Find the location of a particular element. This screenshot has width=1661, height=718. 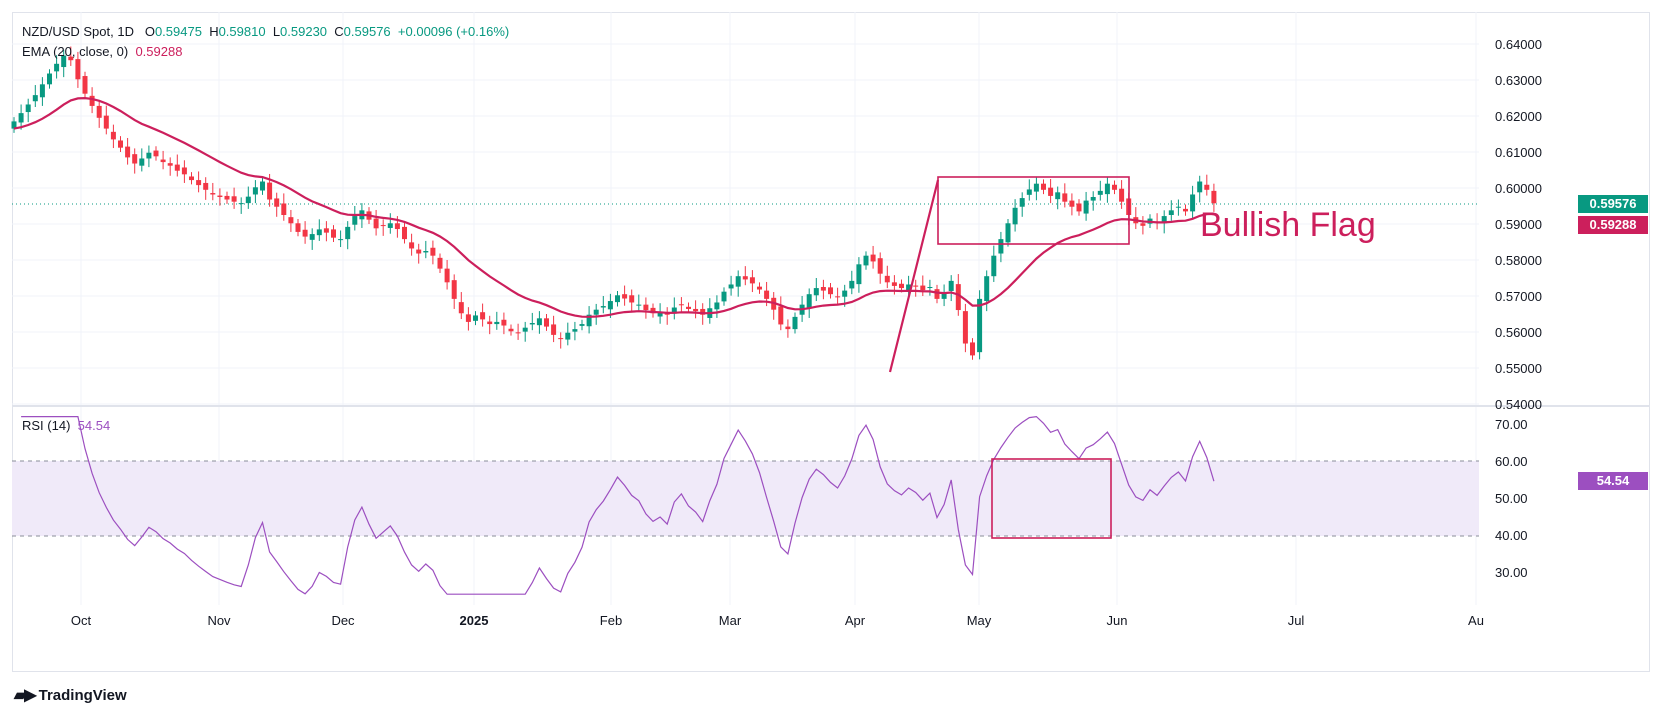

time-axis: Oct Nov Dec 2025 Feb Mar Apr May Jun Jul Au is located at coordinates (777, 620).